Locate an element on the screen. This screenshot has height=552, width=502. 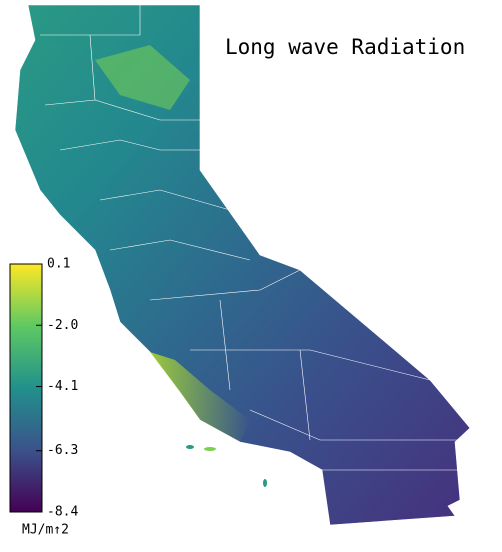
colorbar-tick-label: 0.1 is located at coordinates (58, 264).